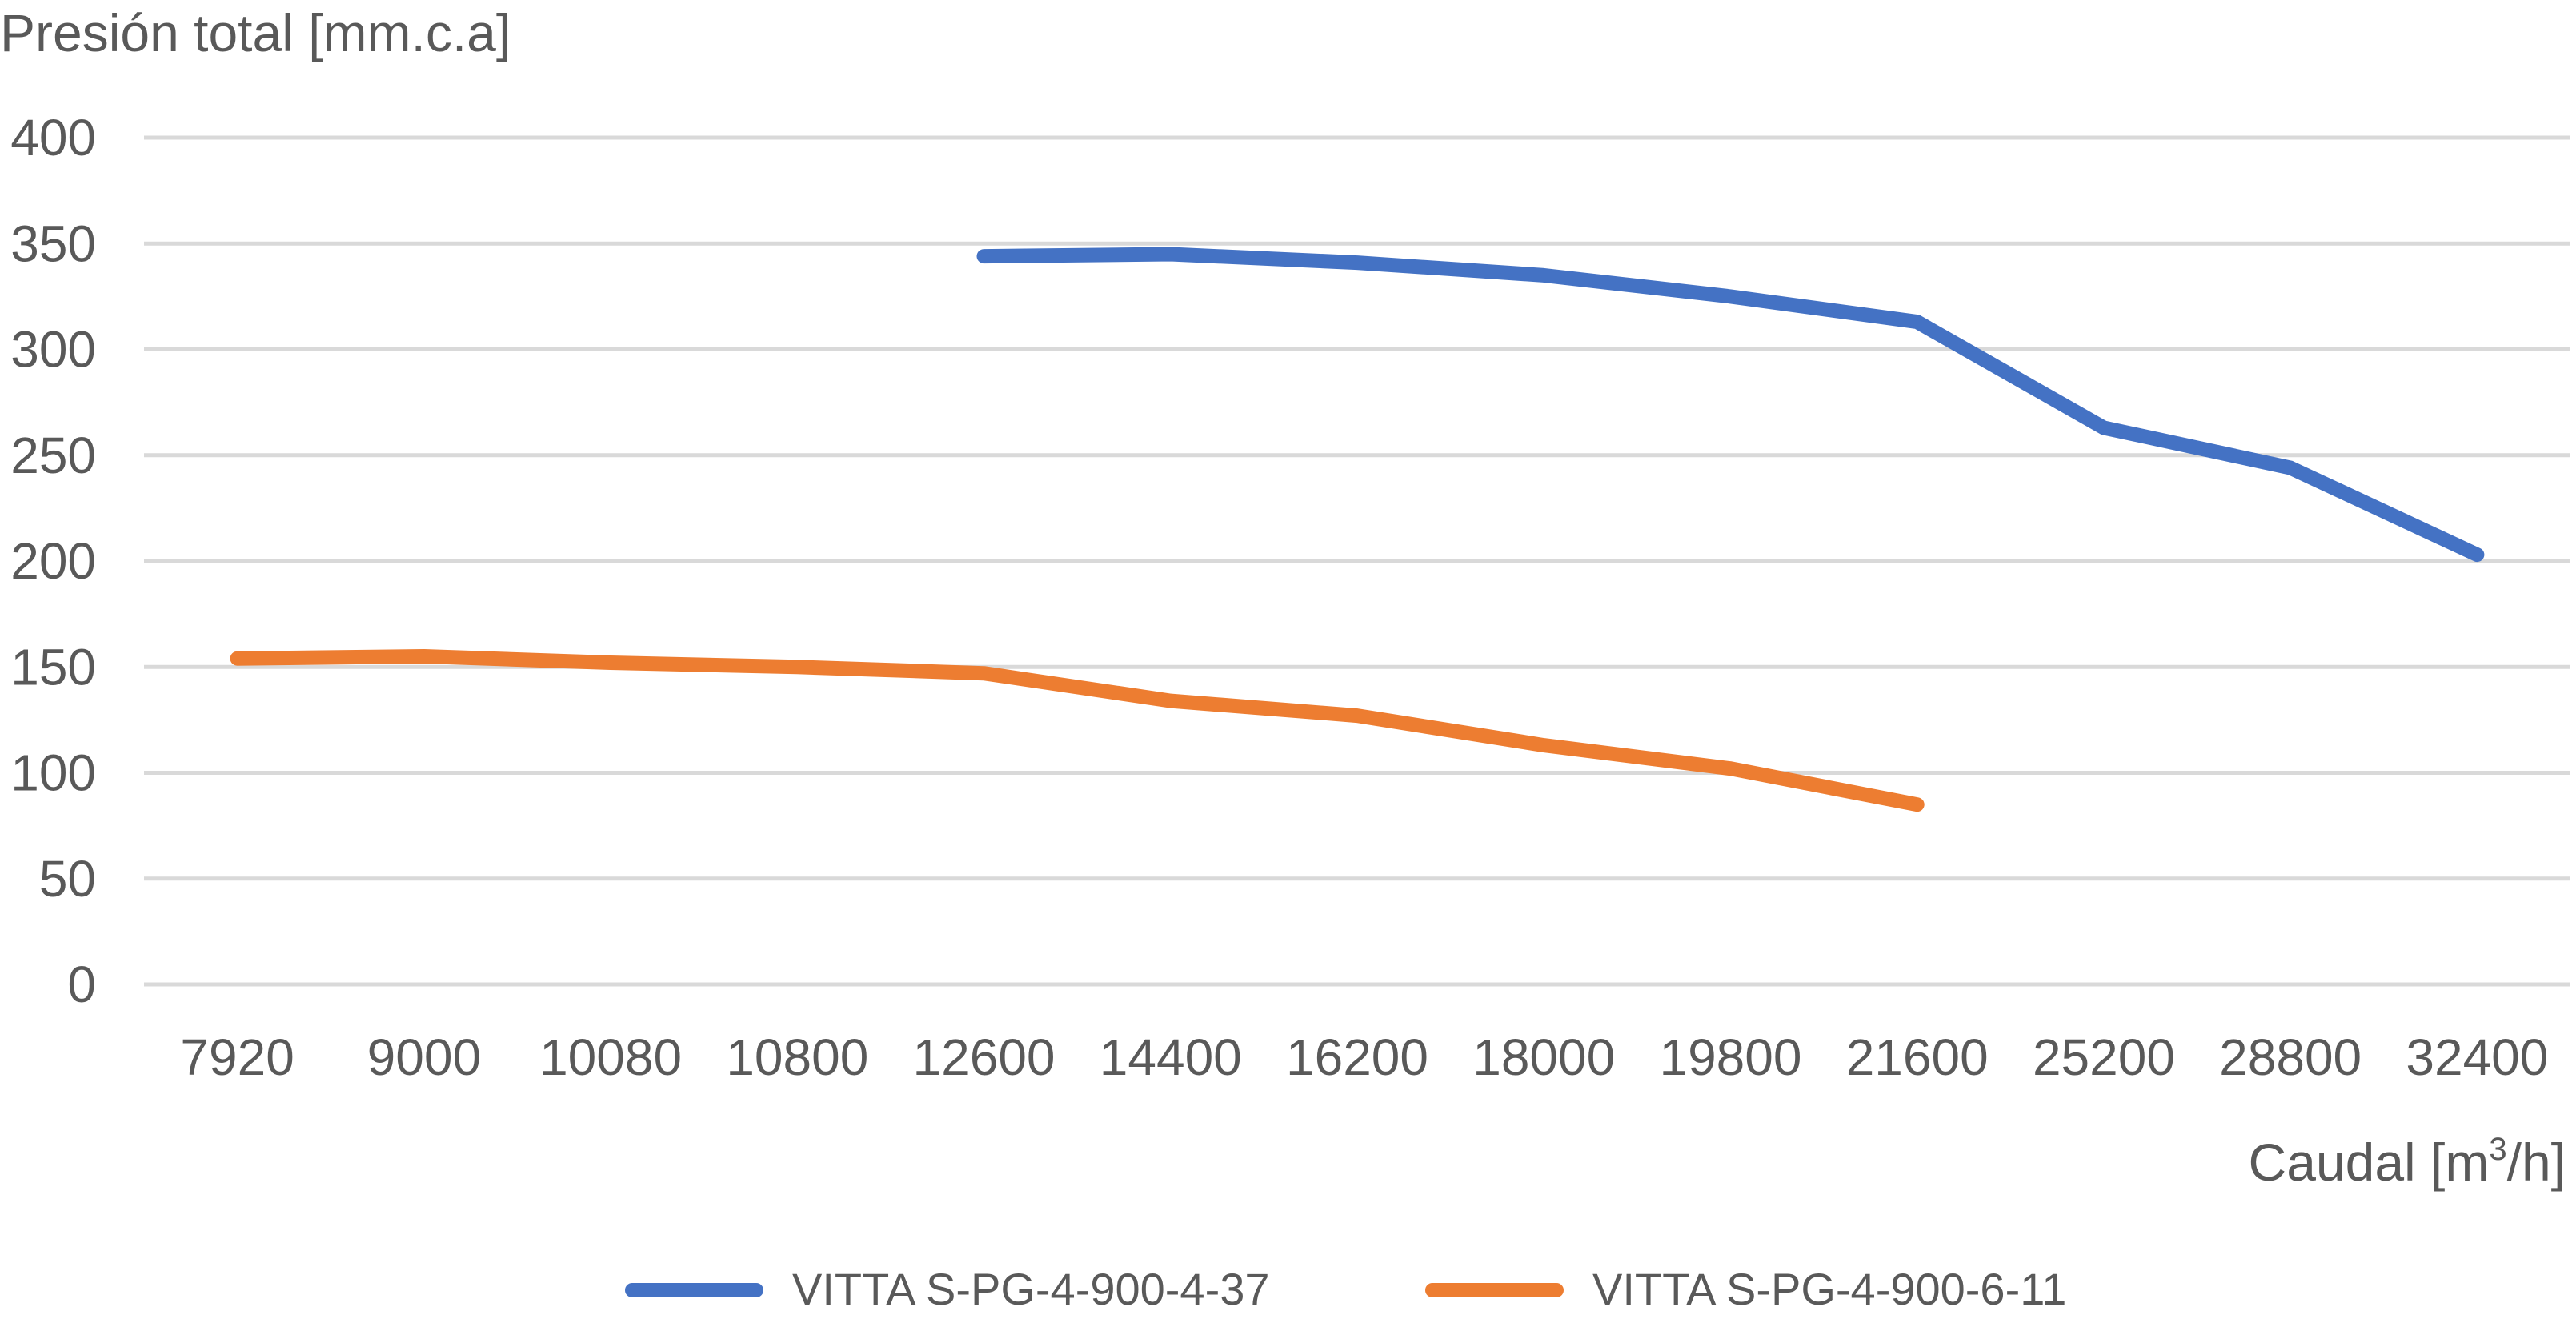 The height and width of the screenshot is (1319, 2576). I want to click on x-tick-label: 10800, so click(797, 1057).